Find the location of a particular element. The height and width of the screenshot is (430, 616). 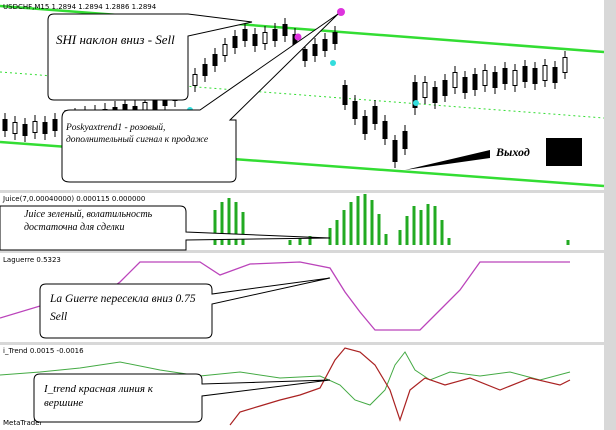

callout-text-wrap: La Guerre пересекла вниз 0.75 Sell is located at coordinates (123, 308).